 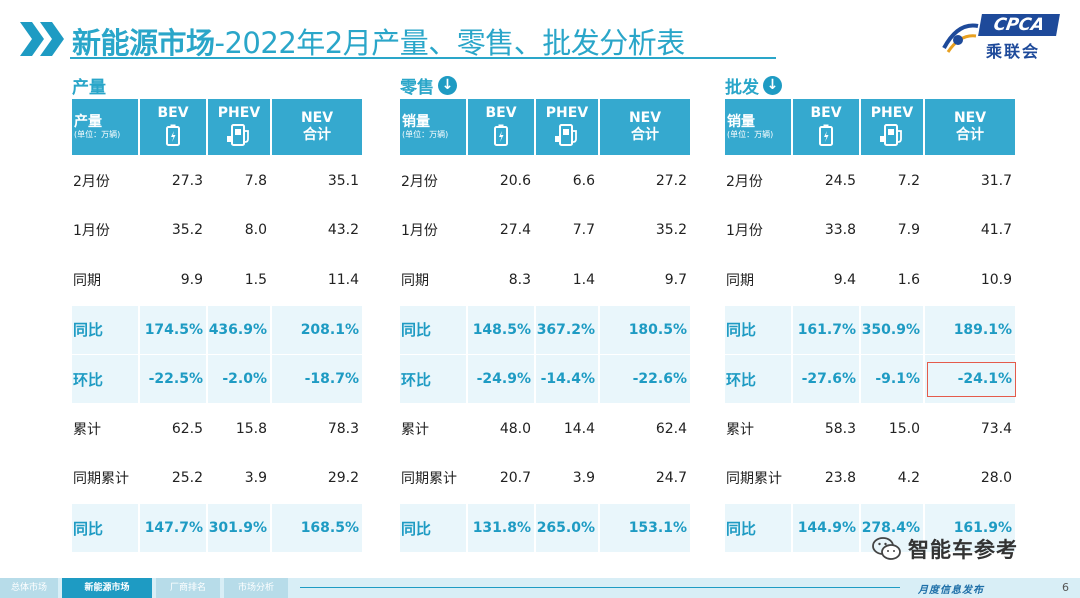 What do you see at coordinates (29, 588) in the screenshot?
I see `footer-tab-overall: 总体市场` at bounding box center [29, 588].